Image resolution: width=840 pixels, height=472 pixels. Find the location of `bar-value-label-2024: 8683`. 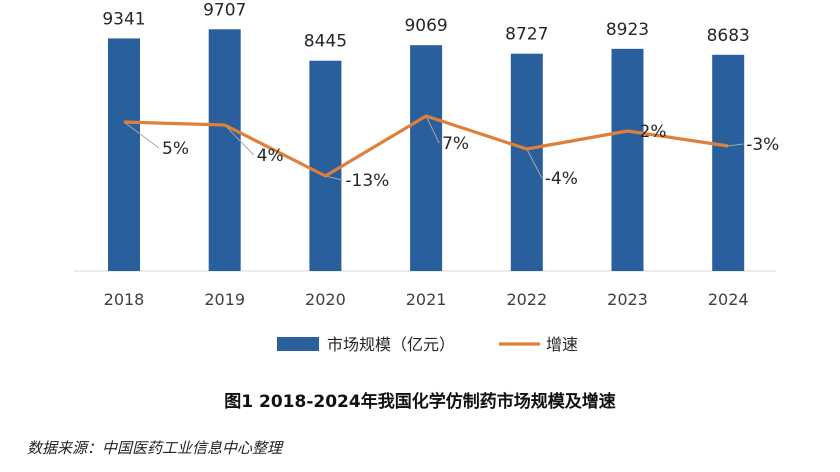

bar-value-label-2024: 8683 is located at coordinates (728, 36).